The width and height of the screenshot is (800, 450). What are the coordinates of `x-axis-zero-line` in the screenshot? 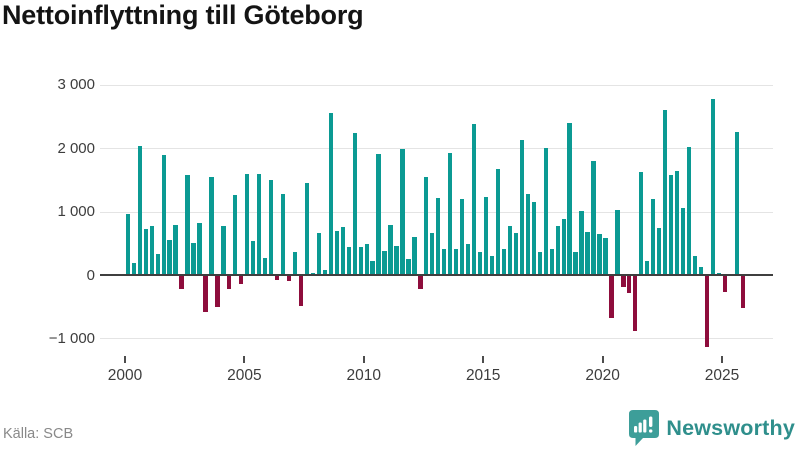 It's located at (436, 275).